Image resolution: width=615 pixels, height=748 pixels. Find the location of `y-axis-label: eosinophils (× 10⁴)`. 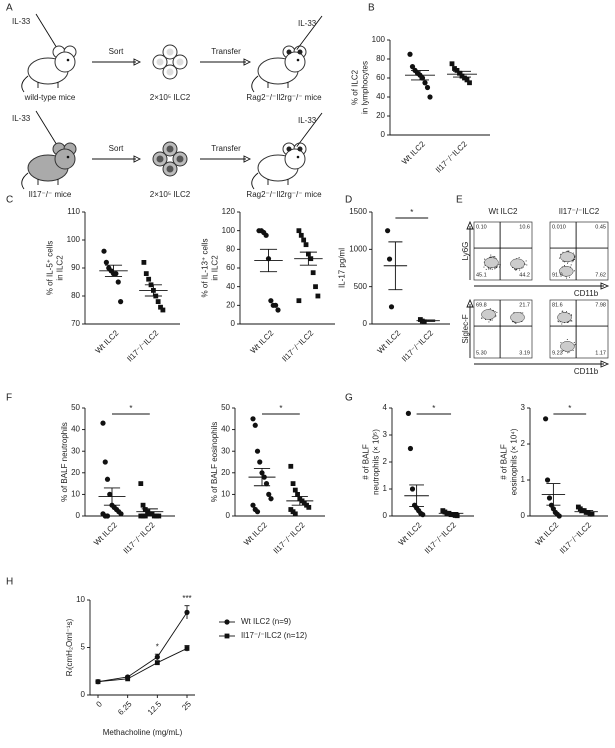

y-axis-label: eosinophils (× 10⁴) is located at coordinates (514, 461).